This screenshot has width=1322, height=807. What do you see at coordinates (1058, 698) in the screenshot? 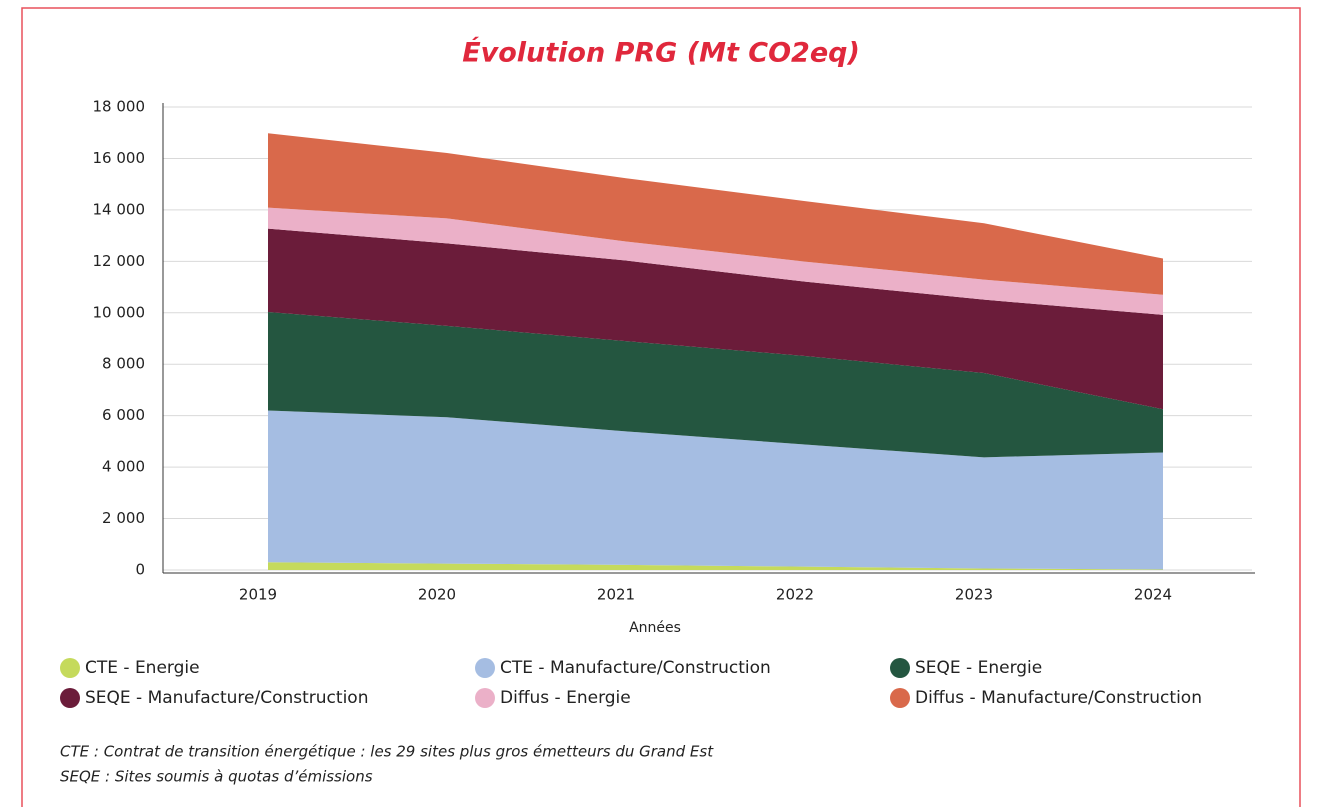
I see `legend-label: Diffus - Manufacture/Construction` at bounding box center [1058, 698].